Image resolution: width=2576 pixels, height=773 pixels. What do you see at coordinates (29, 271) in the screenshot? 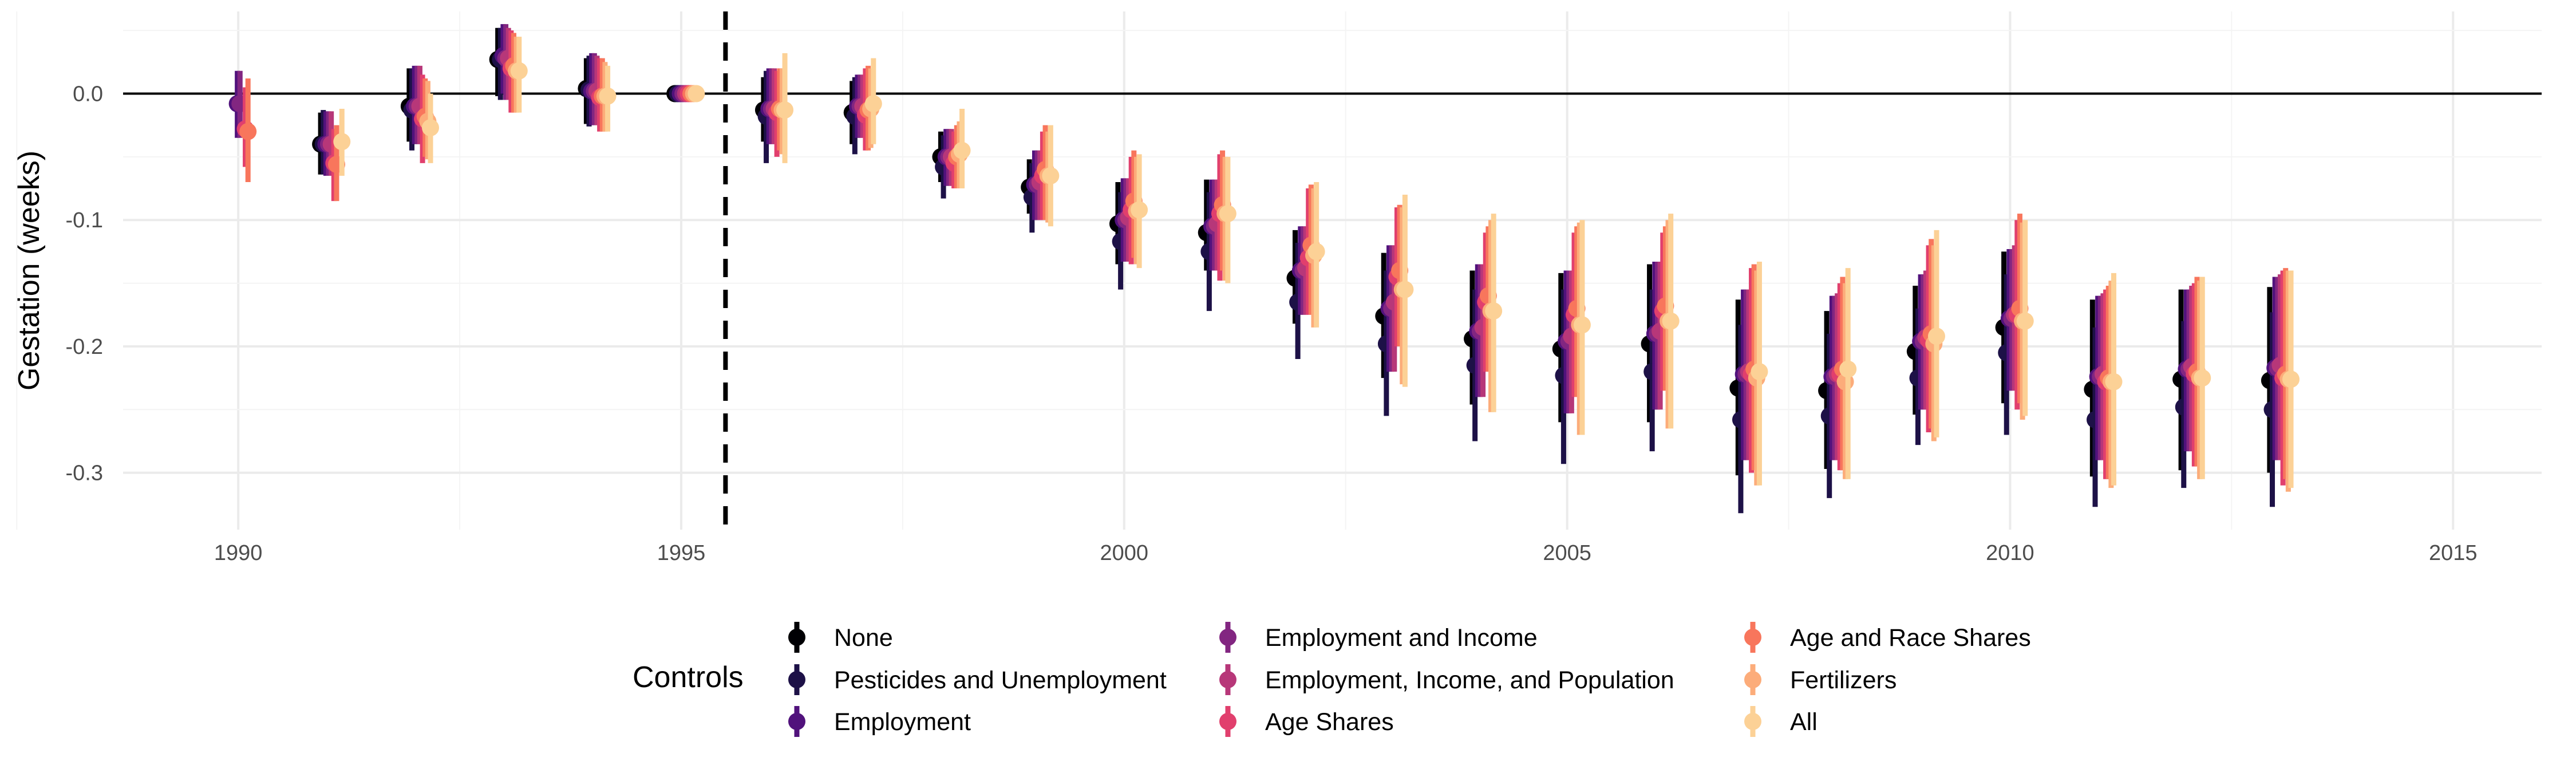
I see `y-axis-title: Gestation (weeks)` at bounding box center [29, 271].